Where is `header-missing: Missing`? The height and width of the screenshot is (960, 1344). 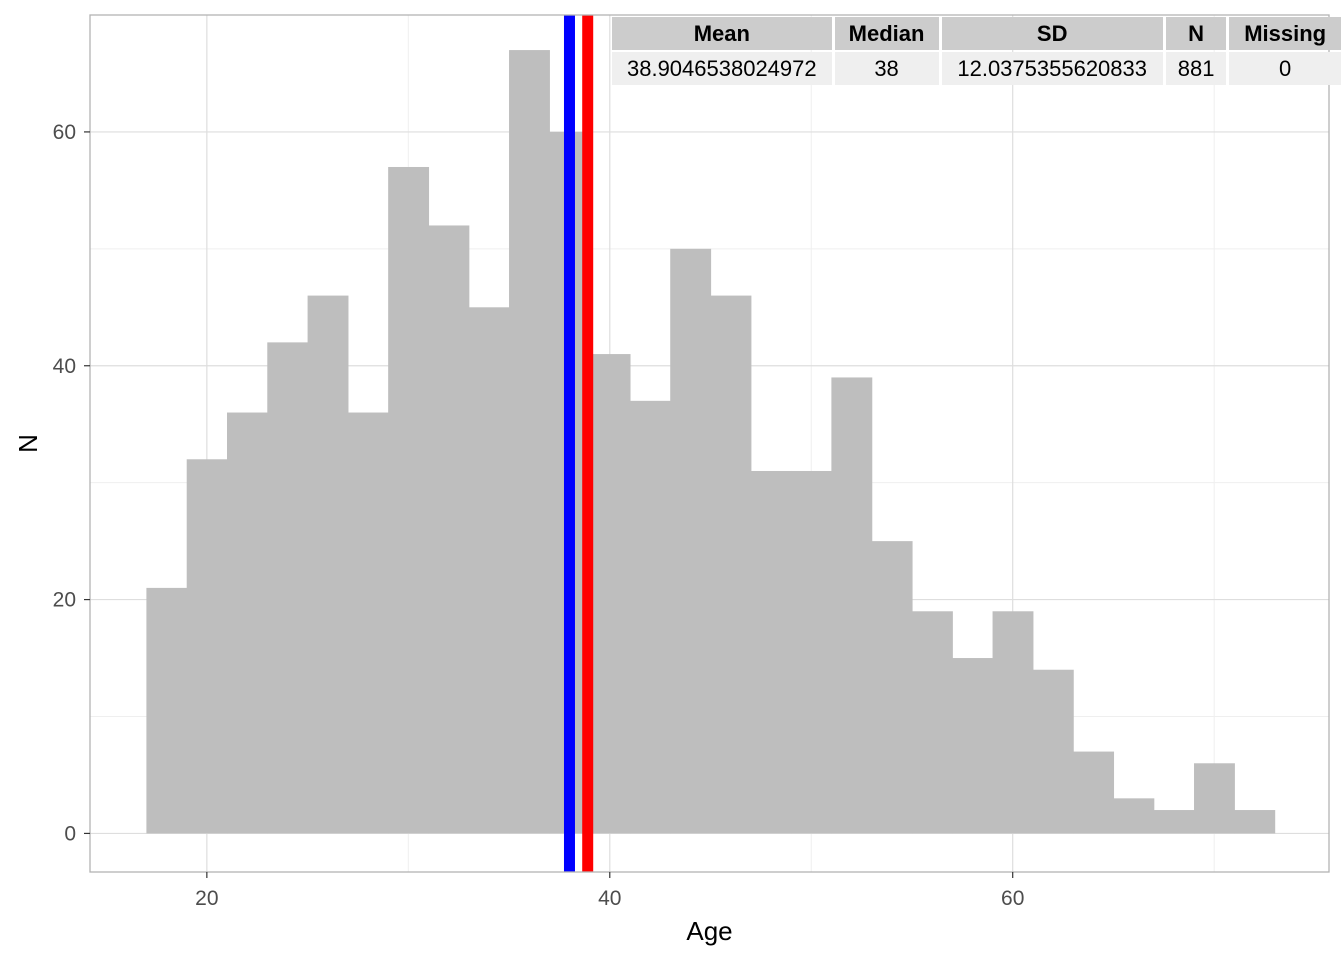
header-missing: Missing is located at coordinates (1285, 33).